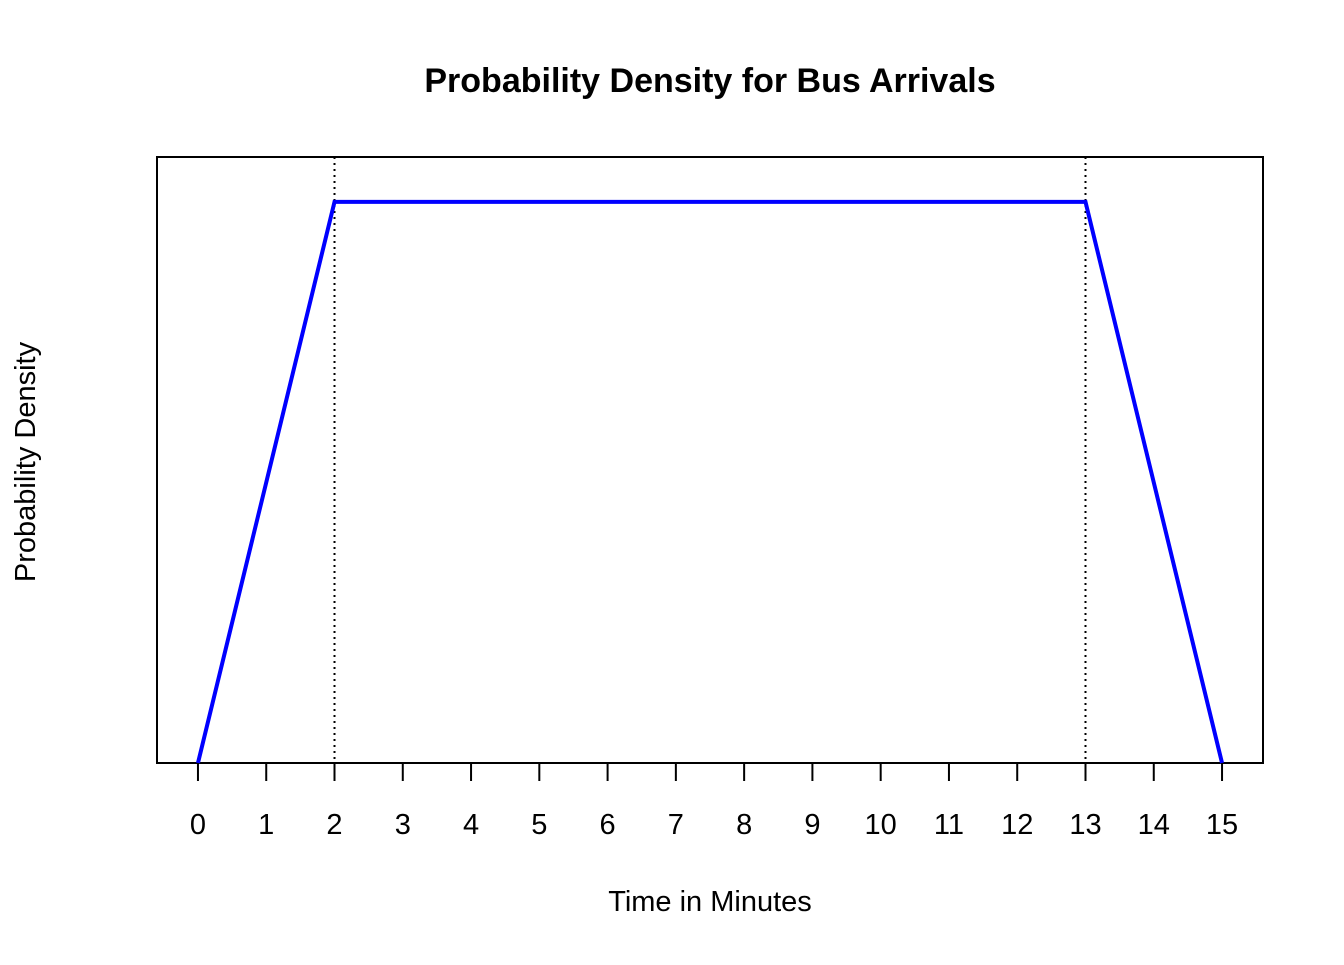 The width and height of the screenshot is (1344, 965). What do you see at coordinates (1085, 825) in the screenshot?
I see `x-tick-label-13: 13` at bounding box center [1085, 825].